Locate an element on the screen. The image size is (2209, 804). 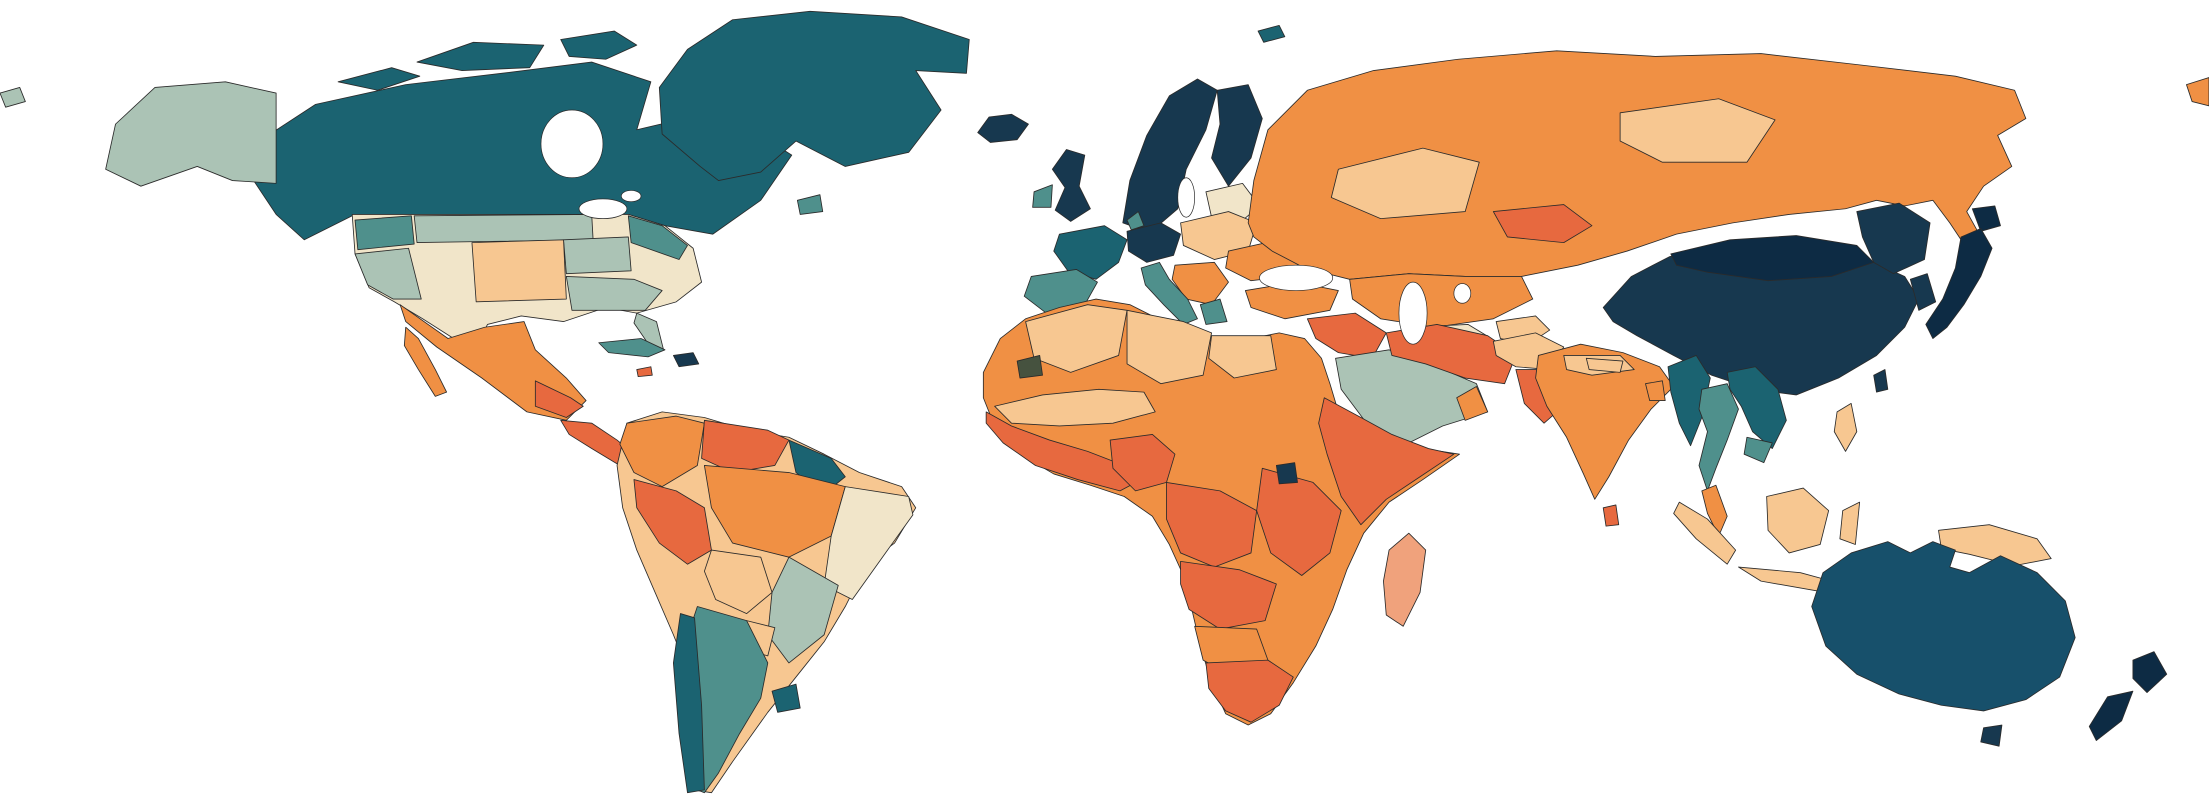
region-italy is located at coordinates (1169, 293).